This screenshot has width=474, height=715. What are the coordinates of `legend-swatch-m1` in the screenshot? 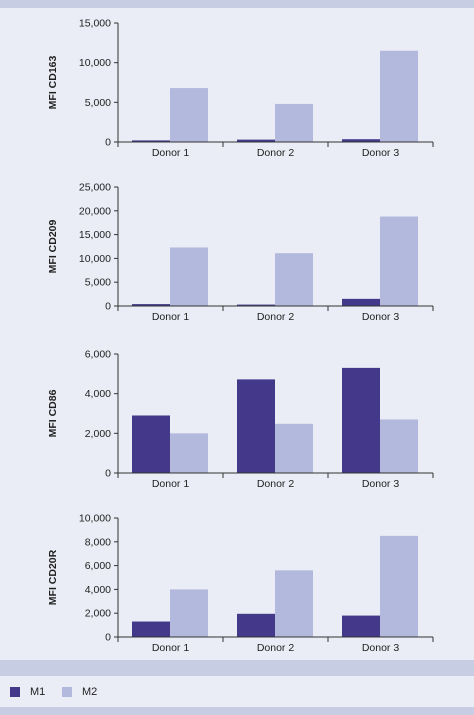 It's located at (15, 692).